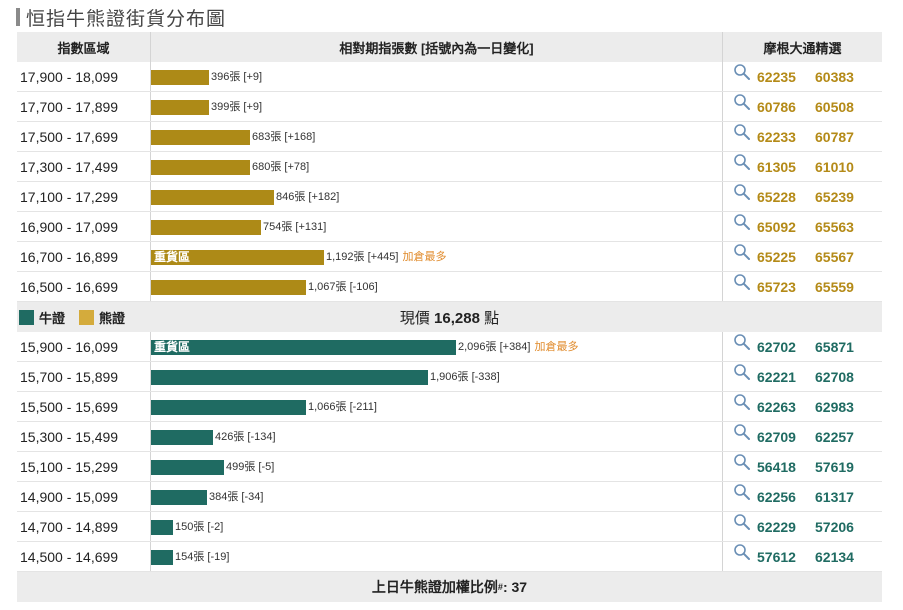  Describe the element at coordinates (237, 77) in the screenshot. I see `contracts-label: 396張 [+9]` at that location.